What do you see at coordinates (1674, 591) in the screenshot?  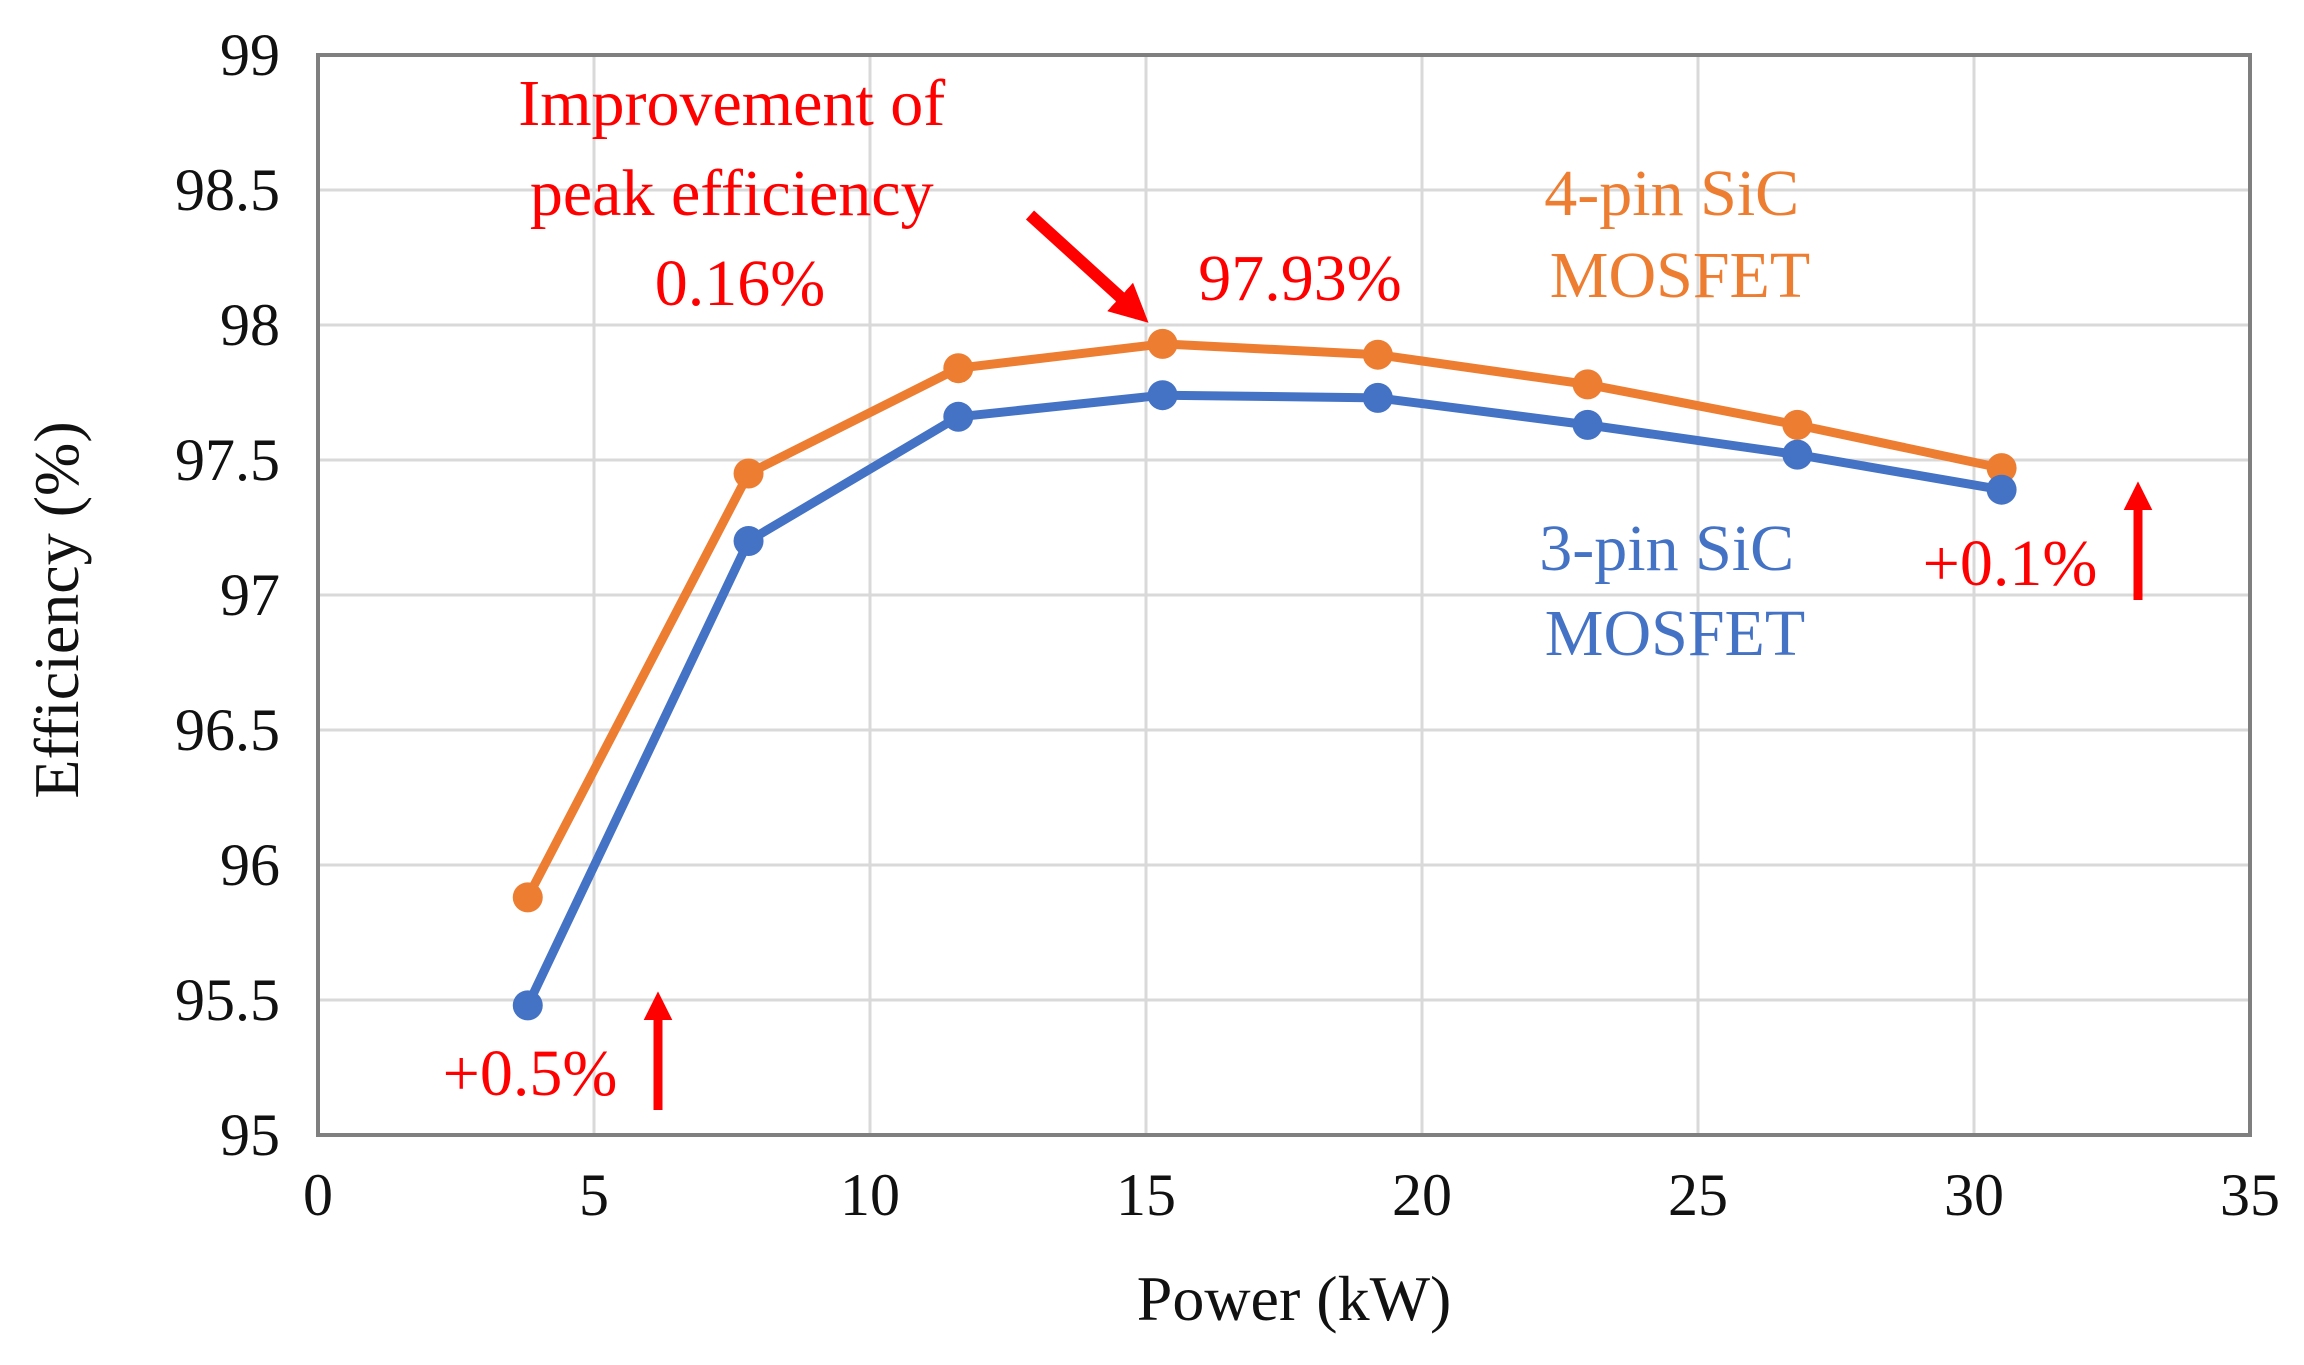 I see `series-label-3pin: 3-pin SiC MOSFET` at bounding box center [1674, 591].